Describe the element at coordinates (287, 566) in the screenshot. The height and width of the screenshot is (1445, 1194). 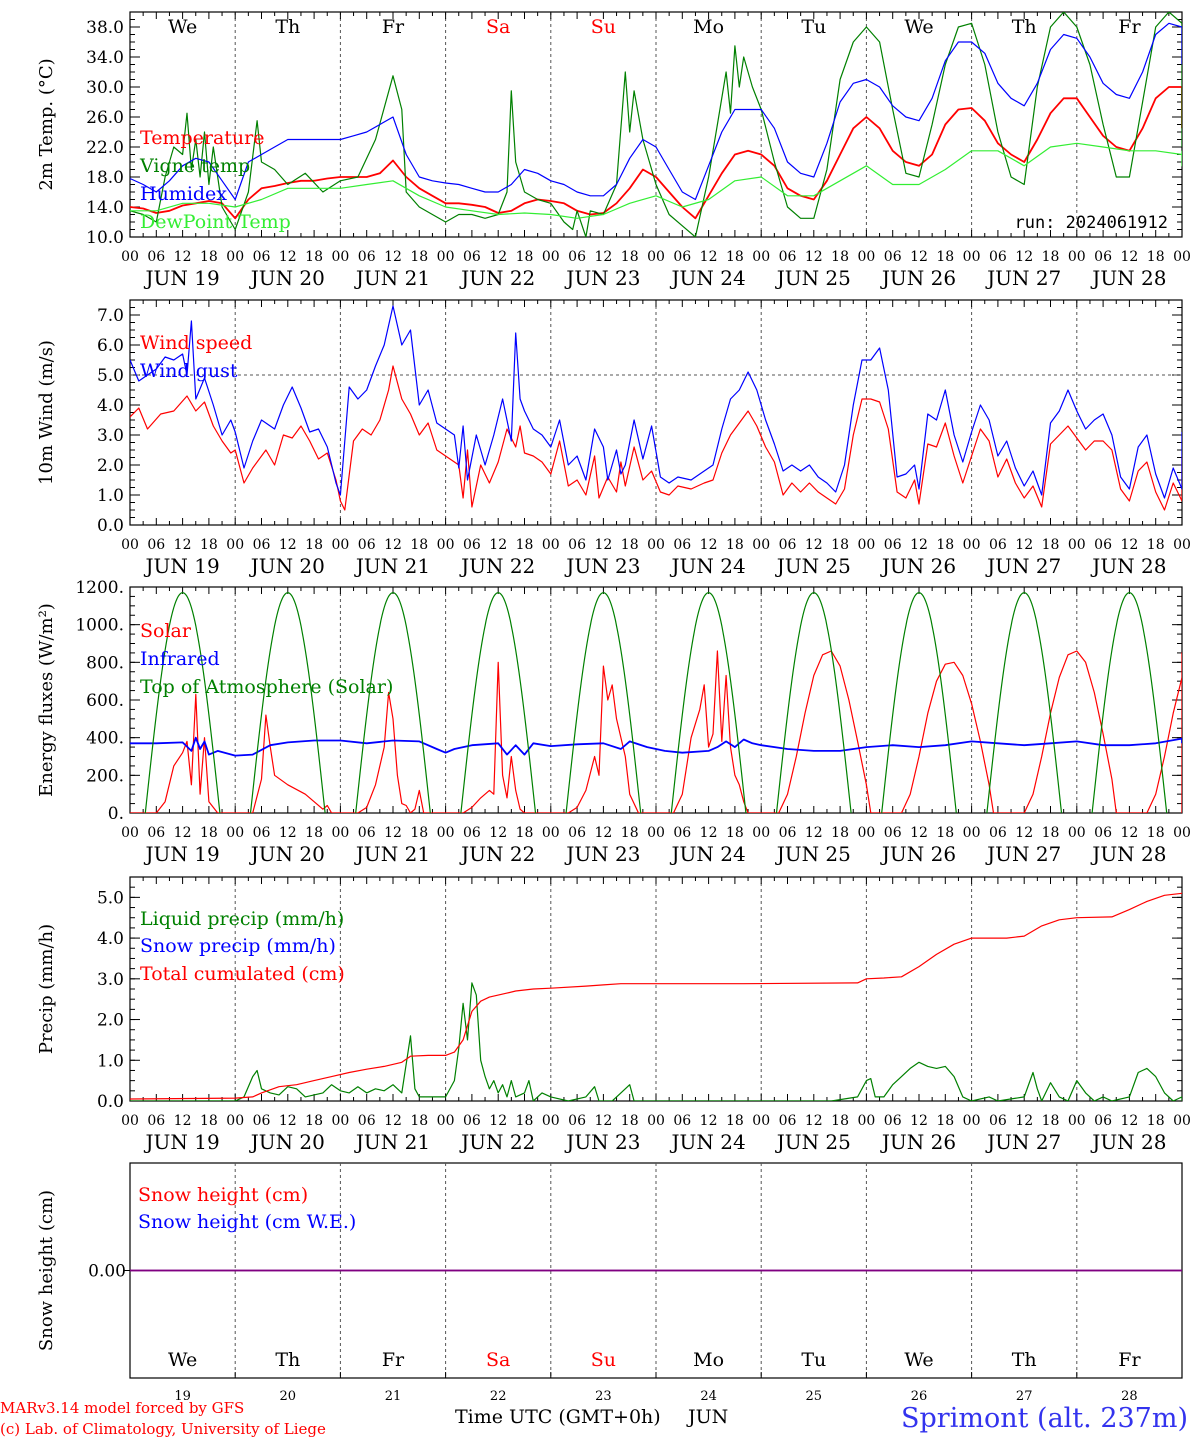
I see `wind-date-label: JUN 20` at that location.